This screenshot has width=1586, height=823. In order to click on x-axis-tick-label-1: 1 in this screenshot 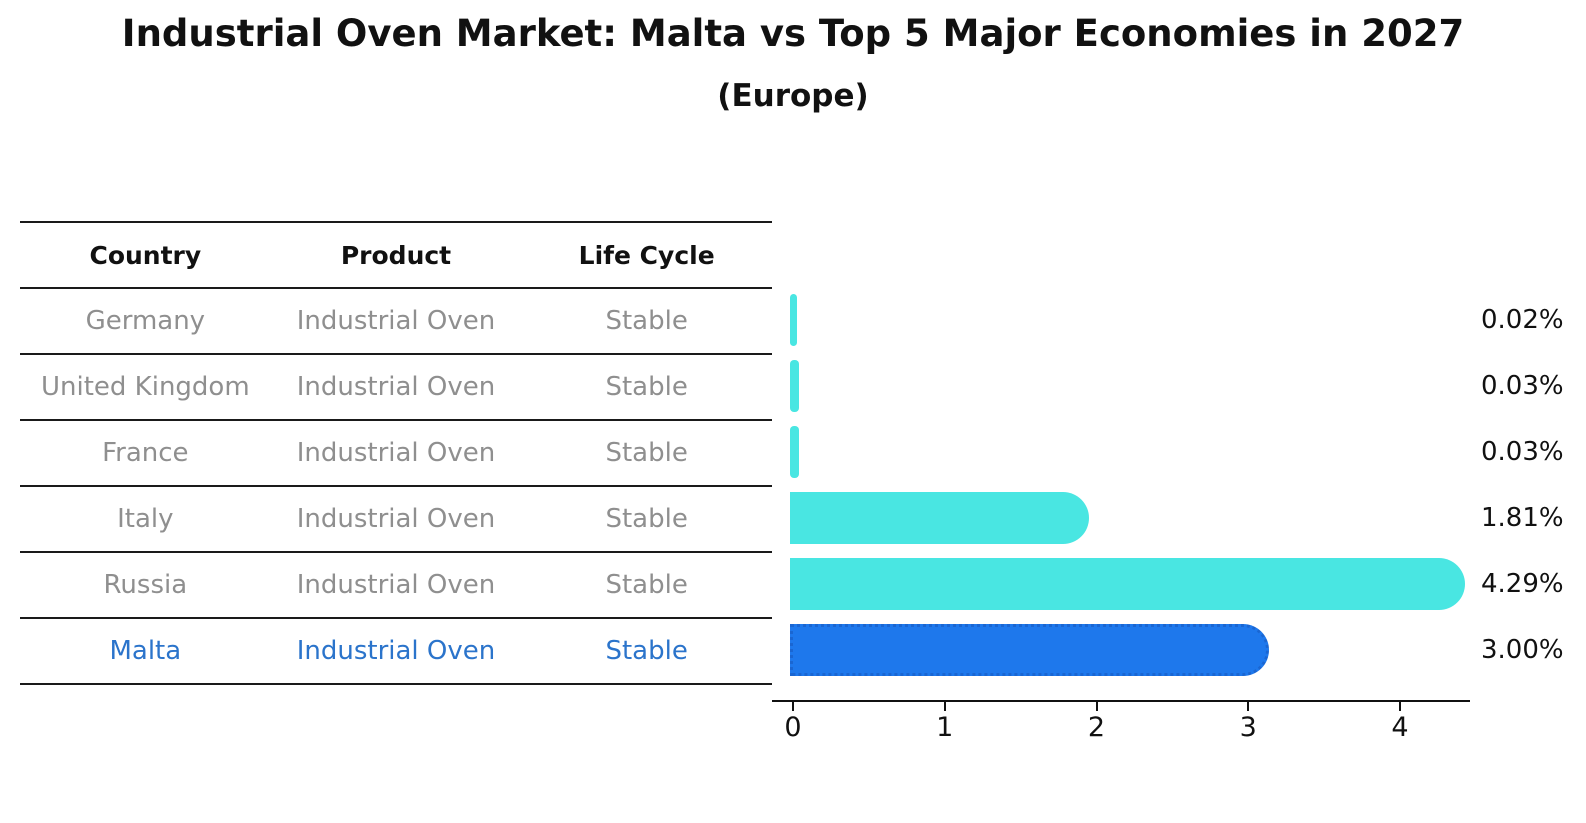, I will do `click(945, 727)`.